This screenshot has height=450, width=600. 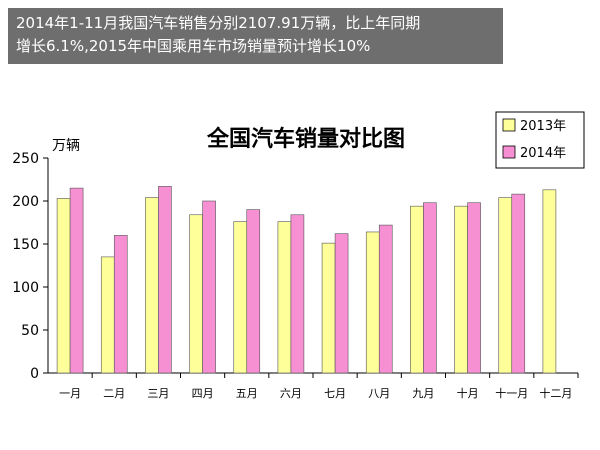 What do you see at coordinates (423, 393) in the screenshot?
I see `x-tick-label: 九月` at bounding box center [423, 393].